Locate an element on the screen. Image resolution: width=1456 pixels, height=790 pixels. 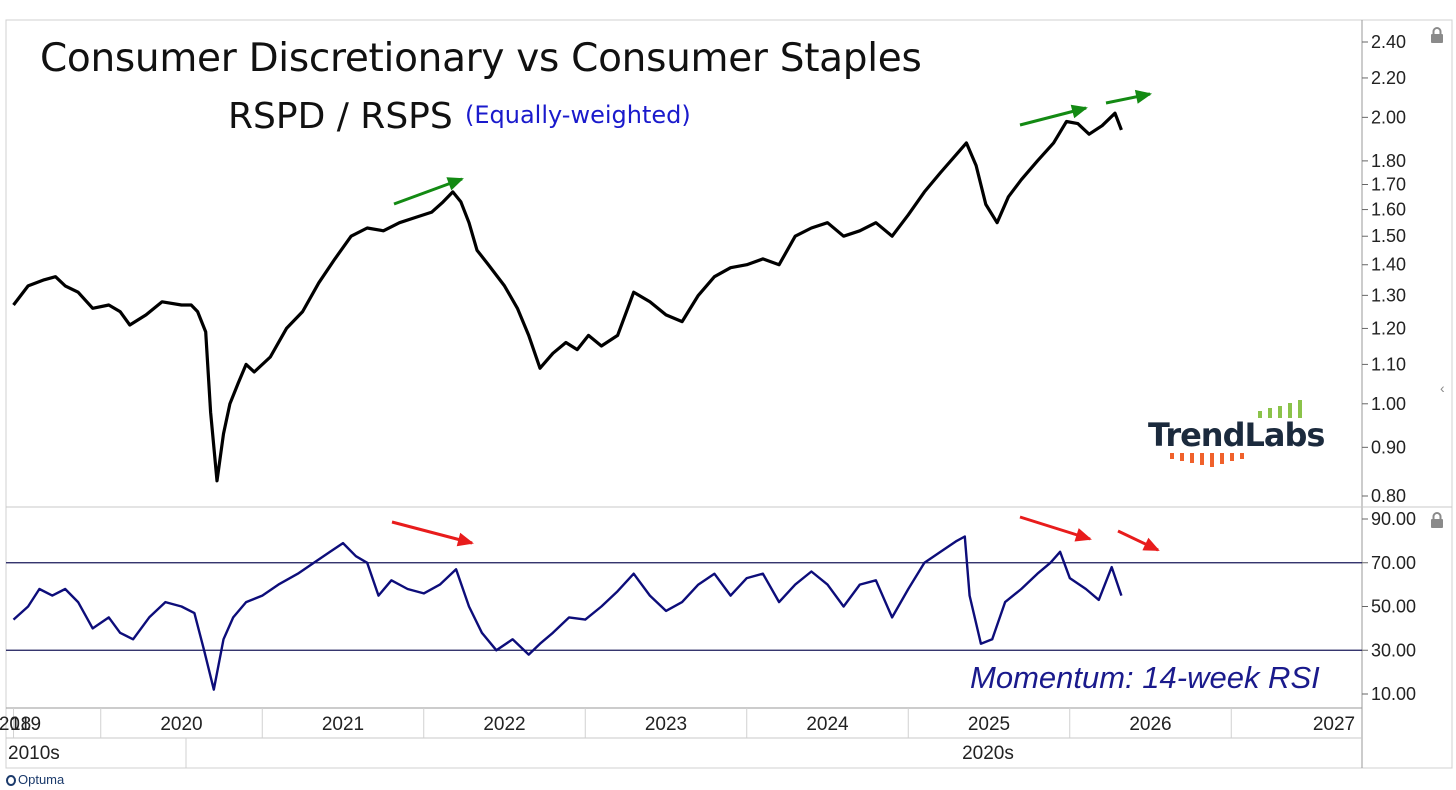
y-tick-label: 1.00 is located at coordinates (1388, 404).